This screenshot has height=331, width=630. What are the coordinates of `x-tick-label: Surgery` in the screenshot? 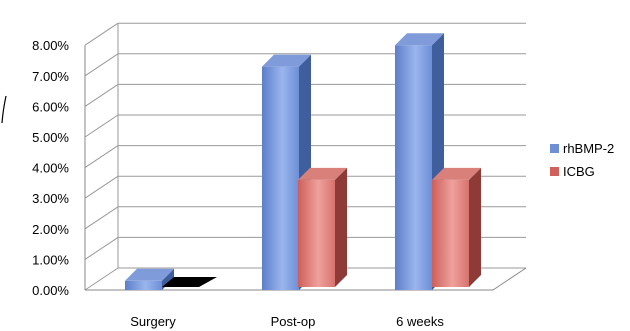 It's located at (153, 321).